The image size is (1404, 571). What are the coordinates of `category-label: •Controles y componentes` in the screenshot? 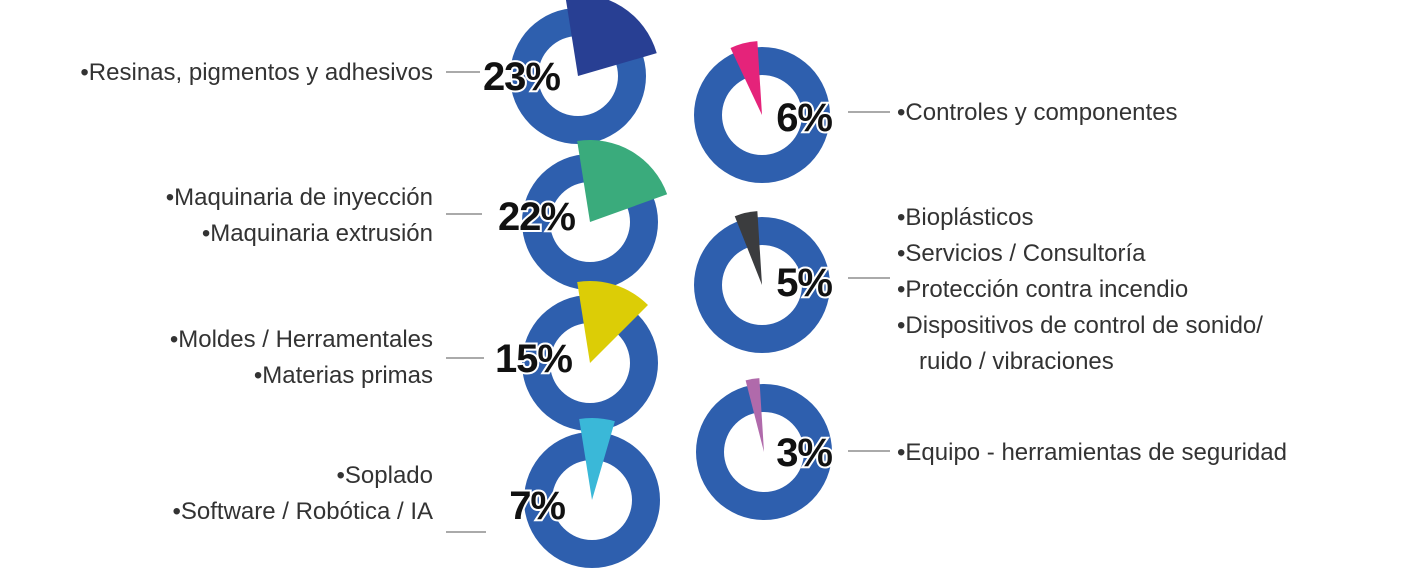 It's located at (1037, 112).